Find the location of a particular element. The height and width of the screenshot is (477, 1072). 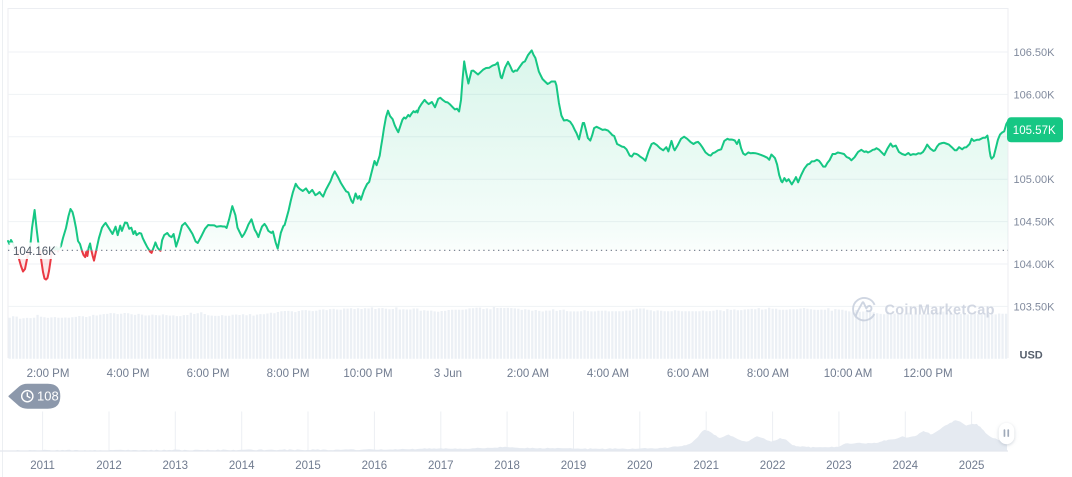

svg-text: 10:00 AM is located at coordinates (848, 374).